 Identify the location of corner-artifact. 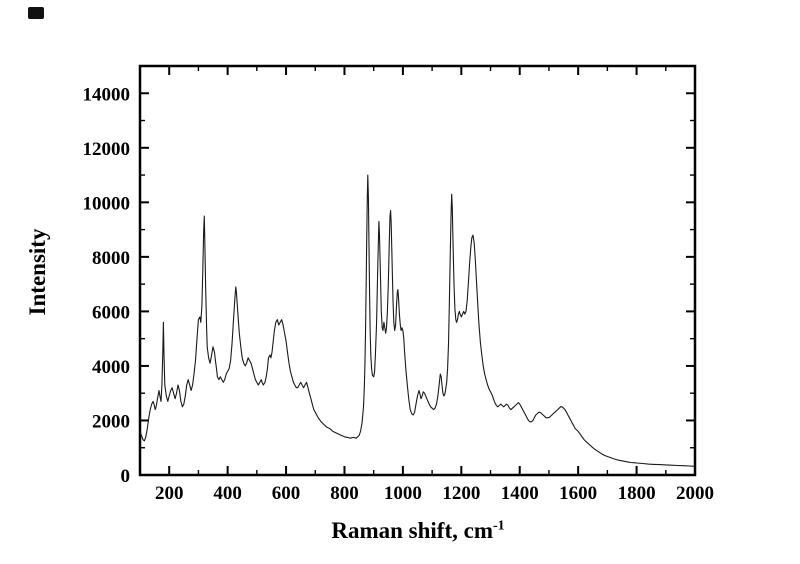
(36, 13).